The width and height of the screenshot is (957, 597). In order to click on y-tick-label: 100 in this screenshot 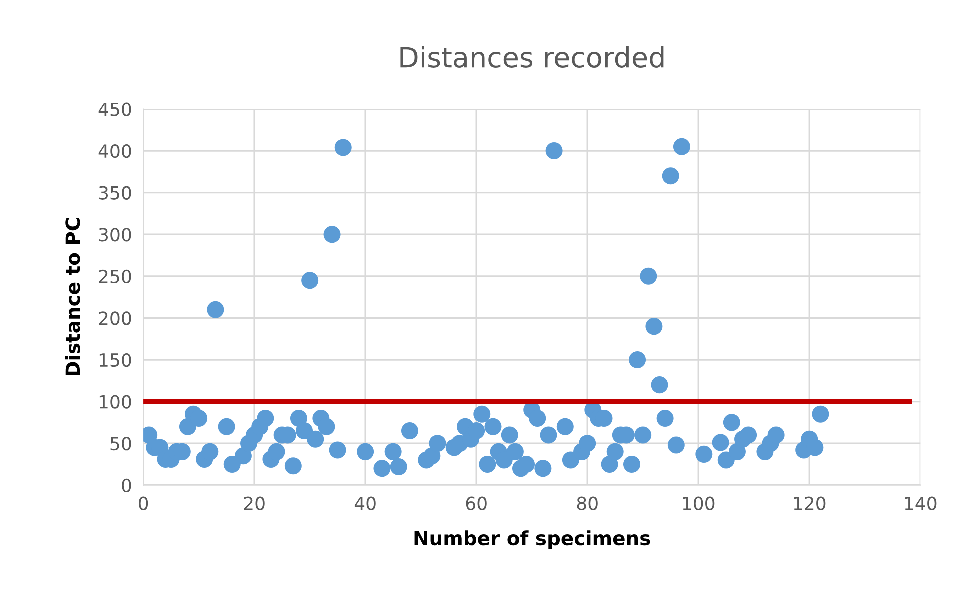, I will do `click(116, 402)`.